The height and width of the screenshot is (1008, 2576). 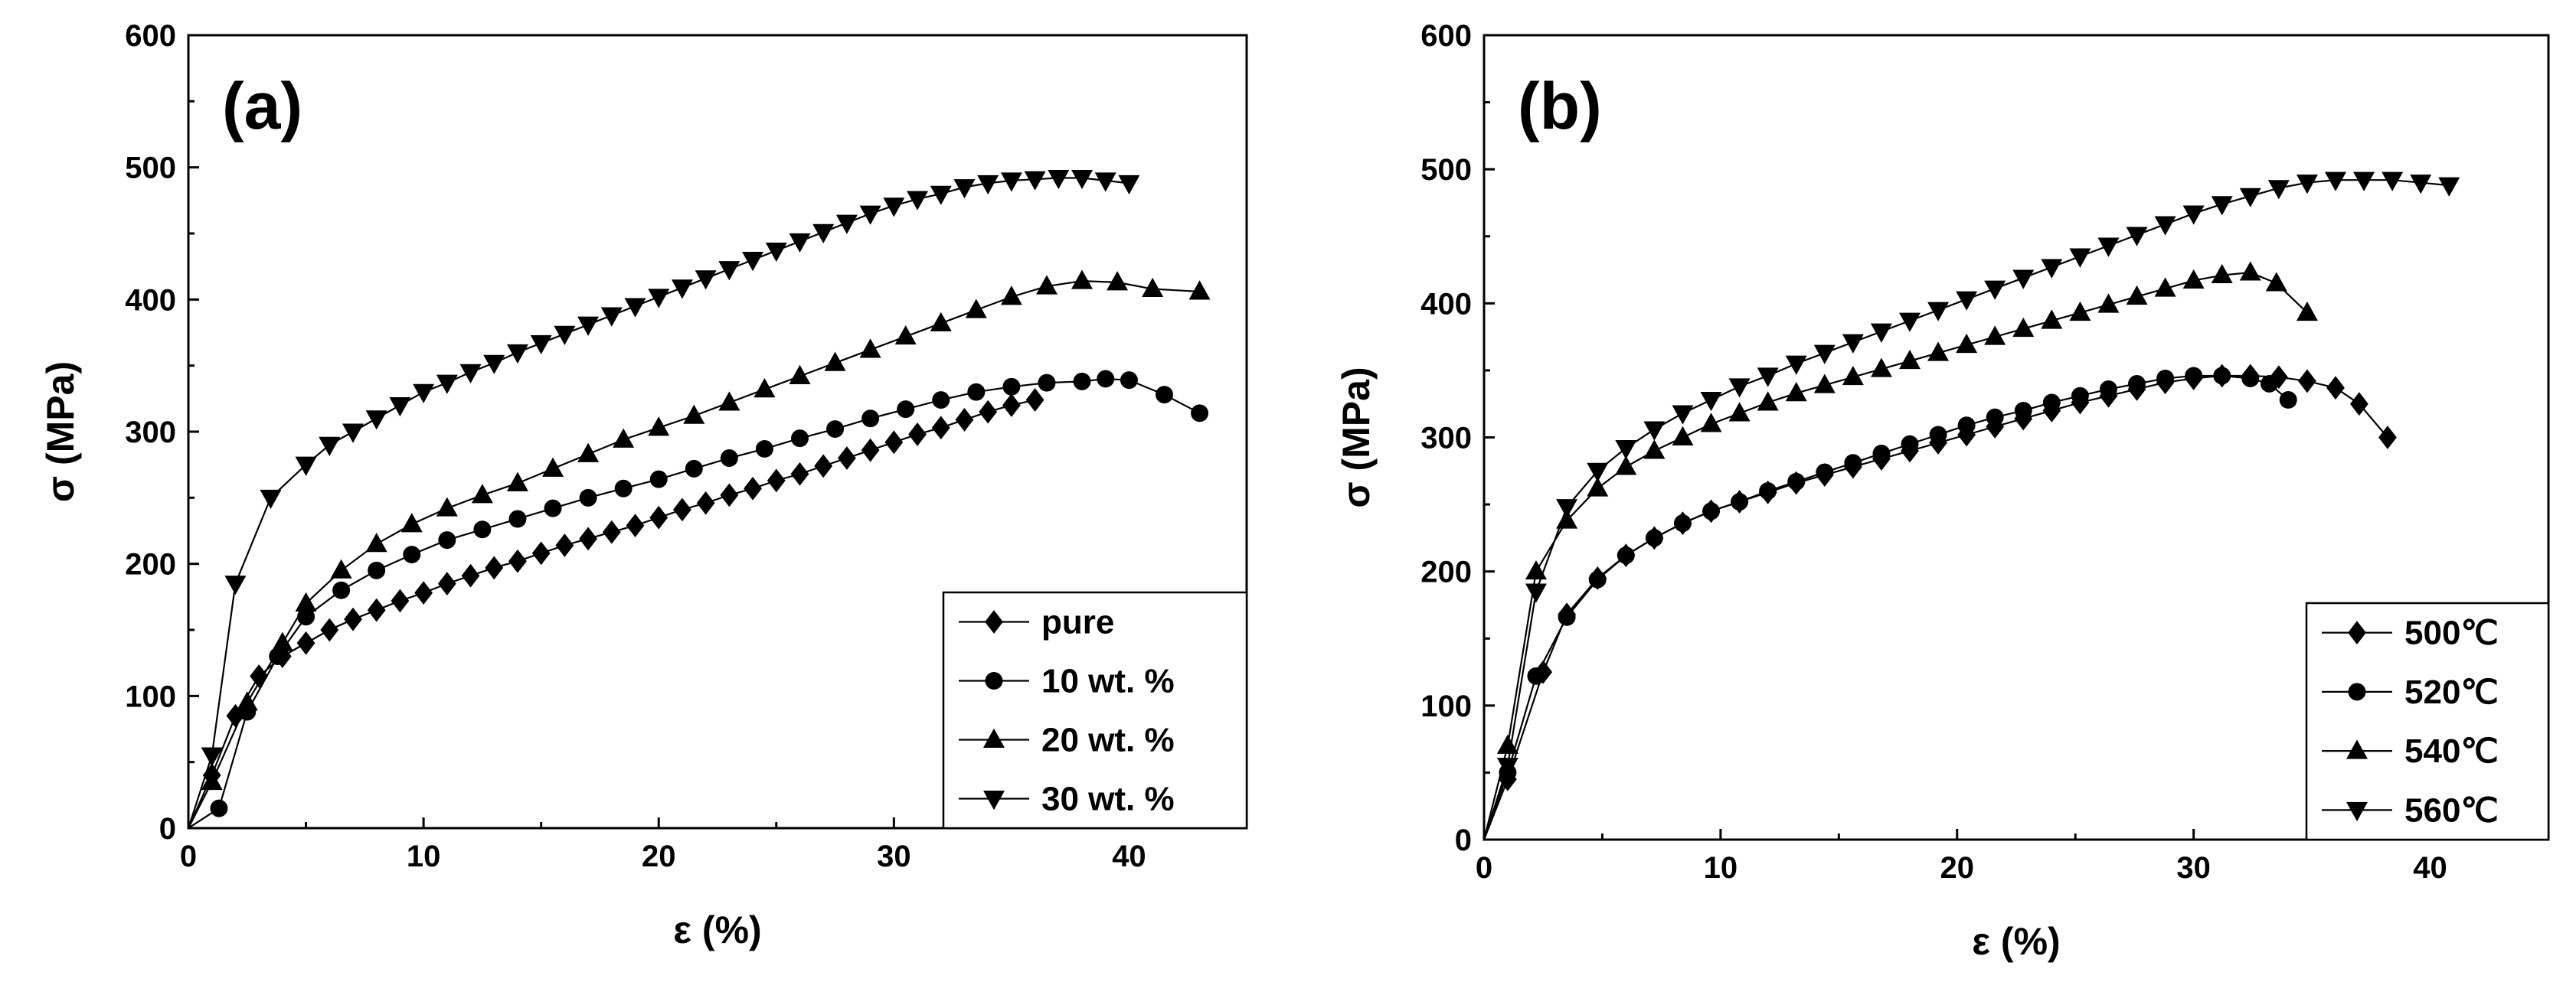 What do you see at coordinates (1356, 437) in the screenshot?
I see `y-axis-title: σ (MPa)` at bounding box center [1356, 437].